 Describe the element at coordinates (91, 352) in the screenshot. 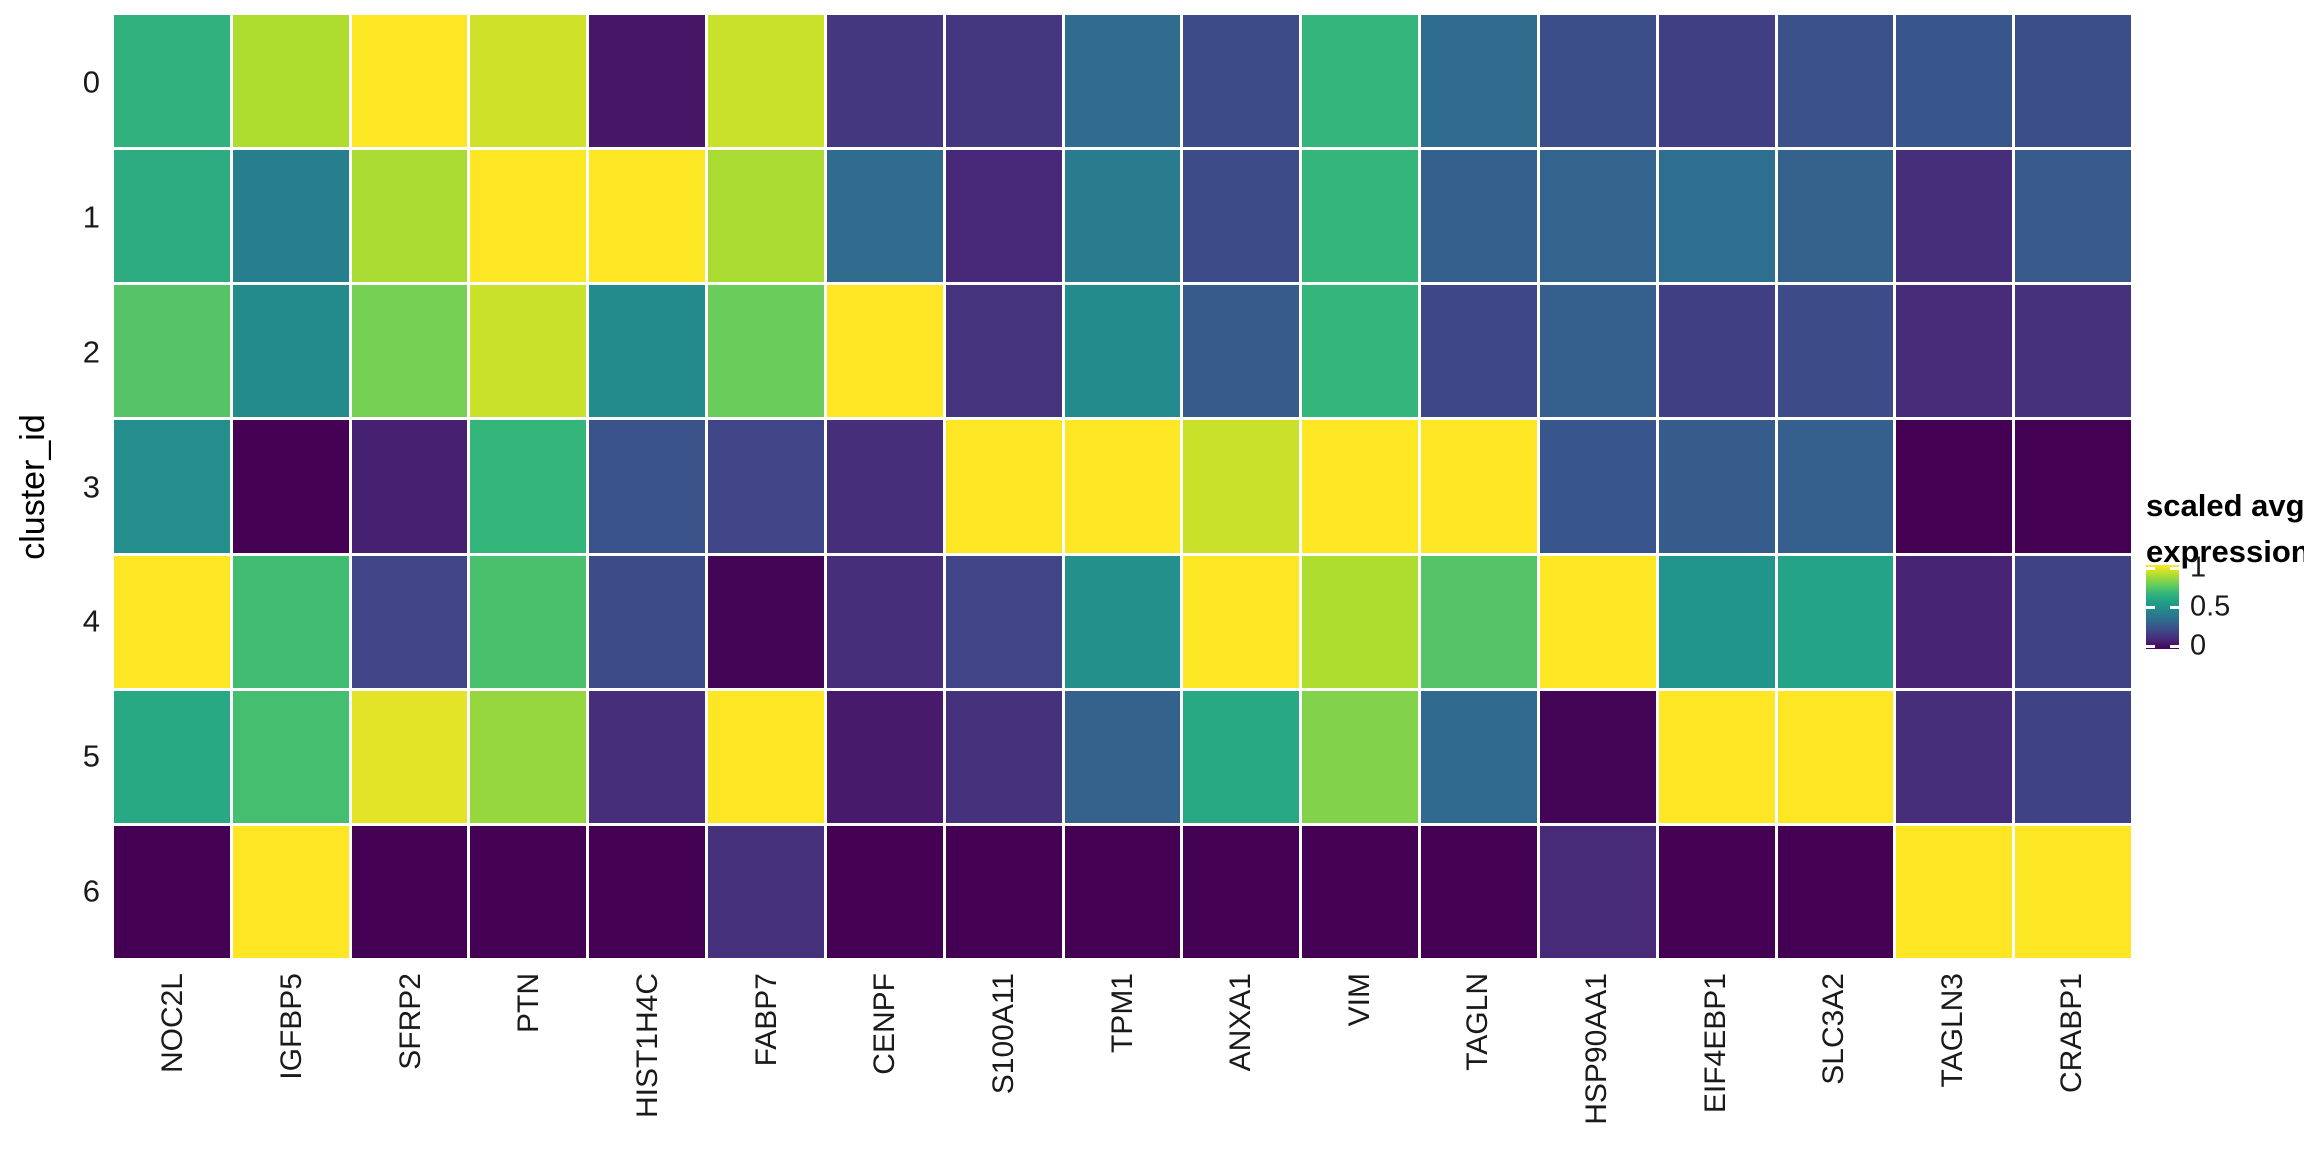

I see `y-axis-label: 2` at that location.